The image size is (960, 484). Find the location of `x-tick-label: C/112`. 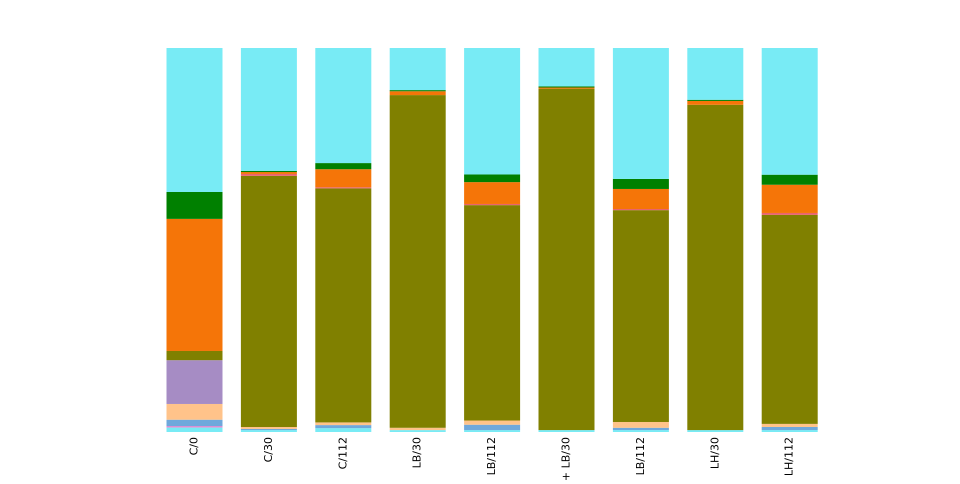

x-tick-label: C/112 is located at coordinates (342, 453).